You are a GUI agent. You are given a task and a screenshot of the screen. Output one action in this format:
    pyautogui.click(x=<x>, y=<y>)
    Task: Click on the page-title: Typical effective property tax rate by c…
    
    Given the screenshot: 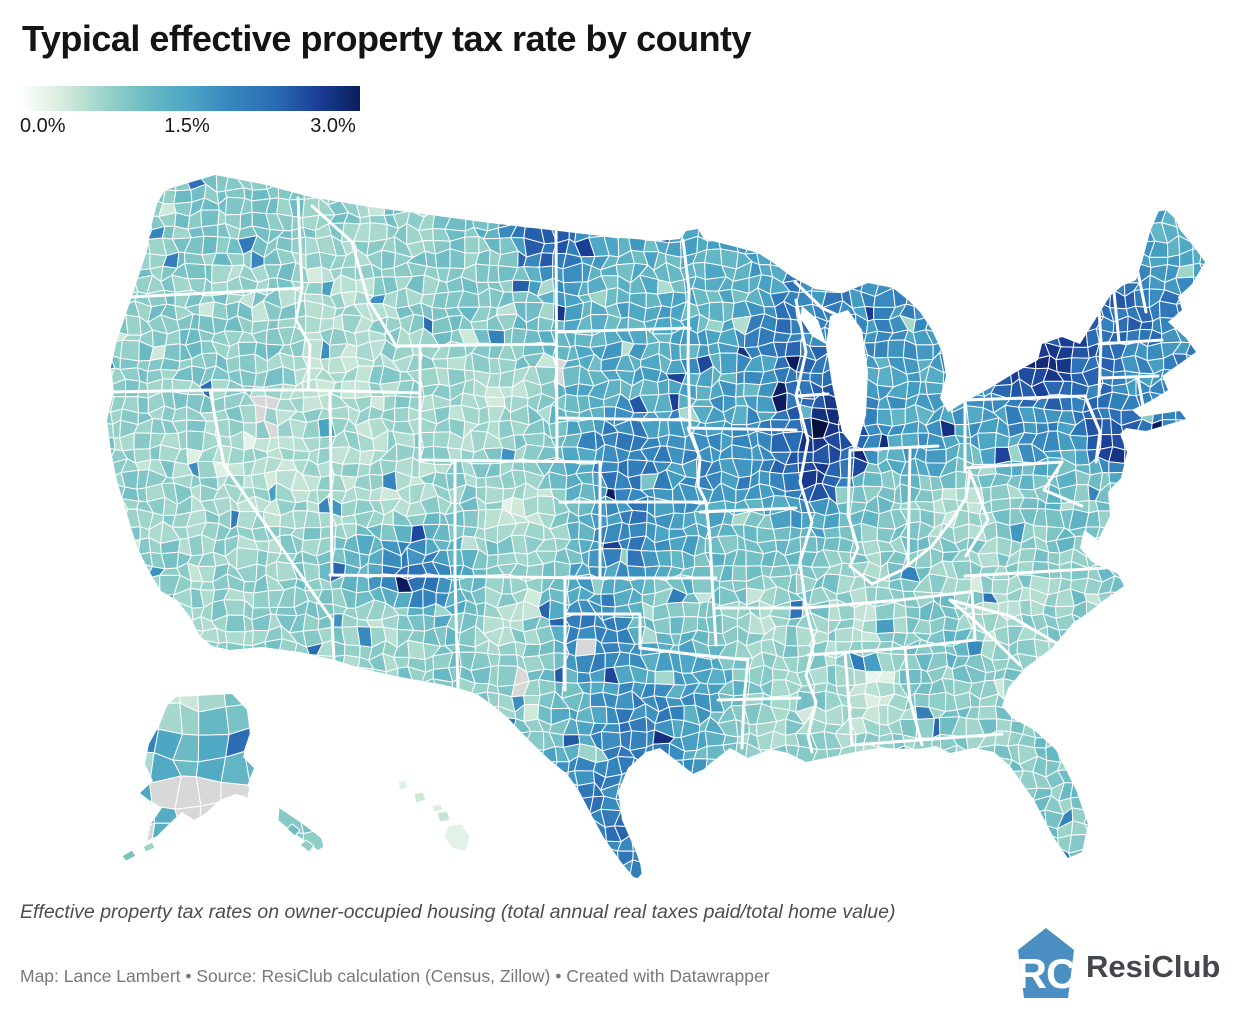 What is the action you would take?
    pyautogui.click(x=387, y=38)
    